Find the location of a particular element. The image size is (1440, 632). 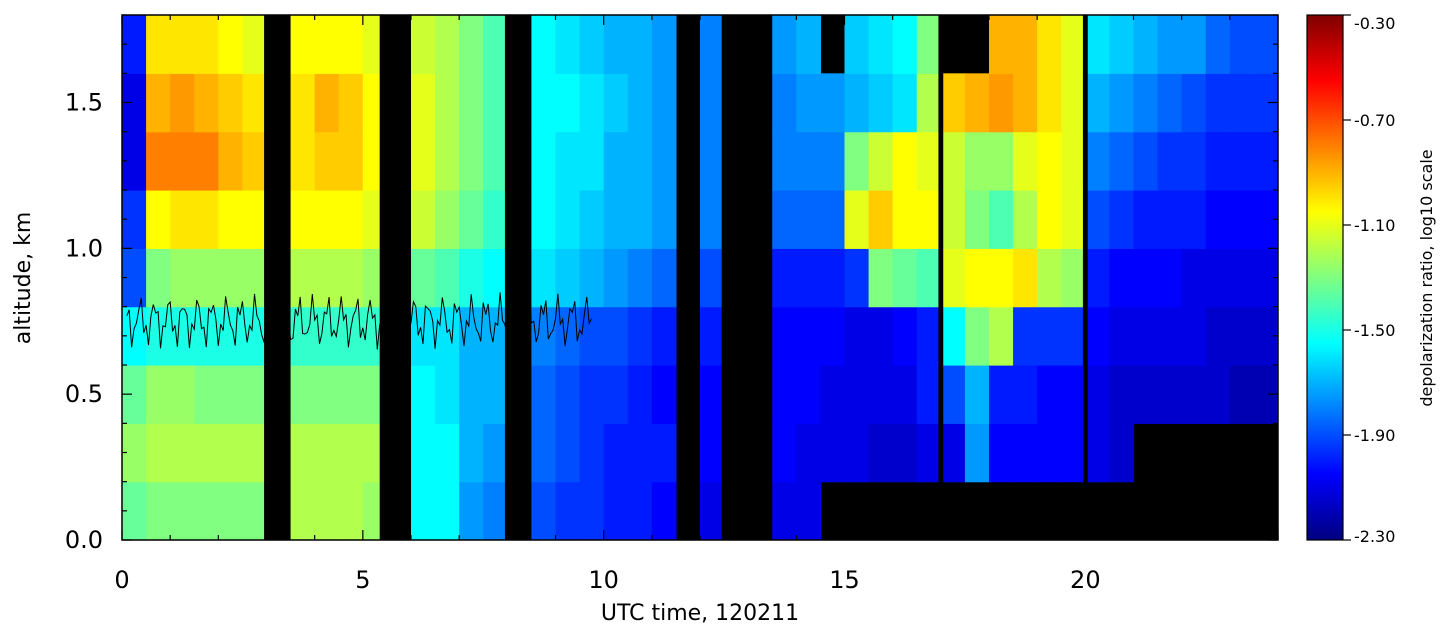

y-axis-label: altitude, km is located at coordinates (23, 278).